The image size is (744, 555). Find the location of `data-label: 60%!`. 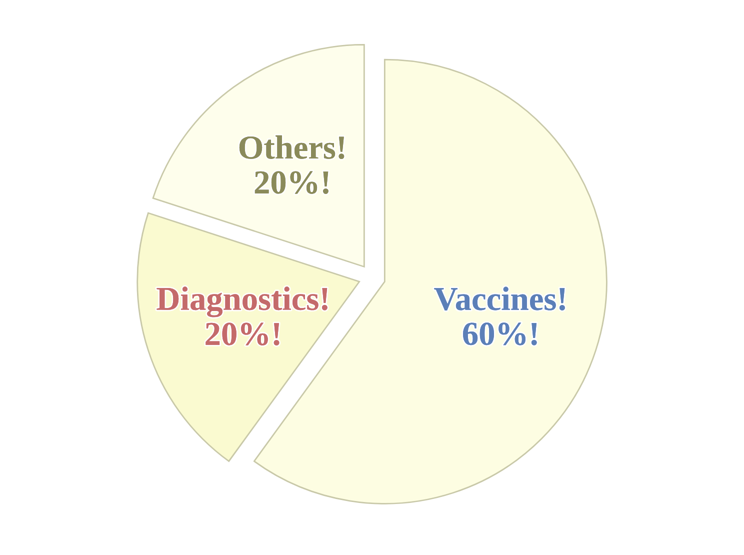

data-label: 60%! is located at coordinates (500, 334).